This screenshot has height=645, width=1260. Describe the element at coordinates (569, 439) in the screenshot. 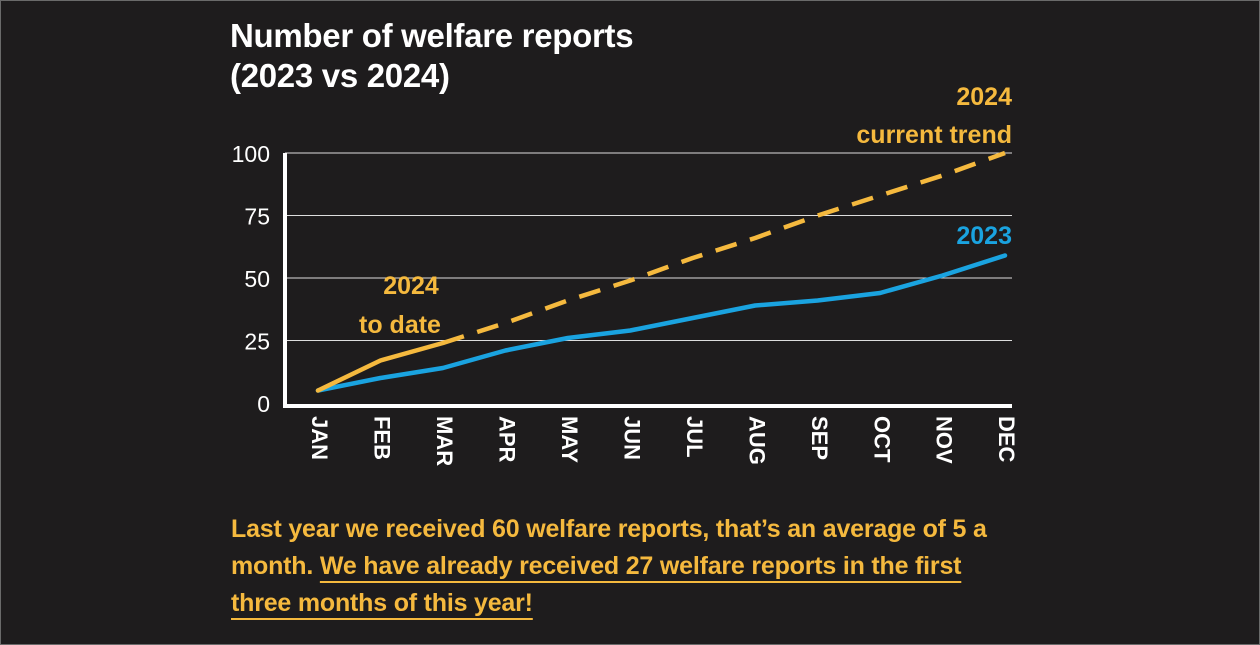

I see `x-tick-label: MAY` at that location.